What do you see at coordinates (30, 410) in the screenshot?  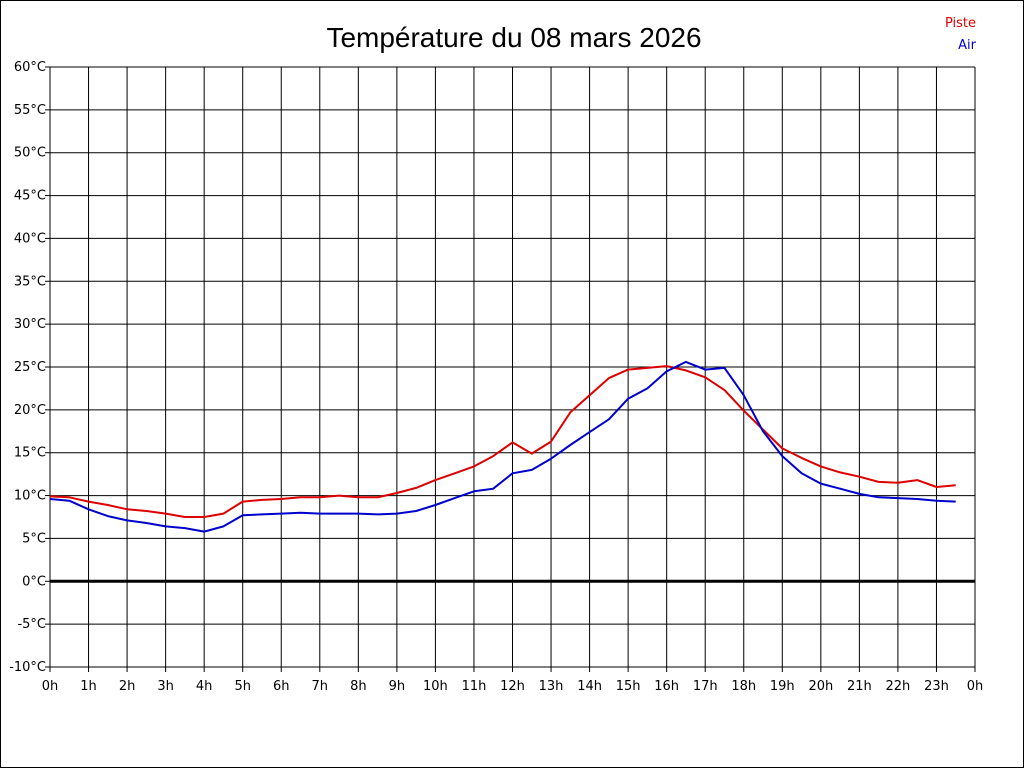 I see `y-tick-label: 20°C` at bounding box center [30, 410].